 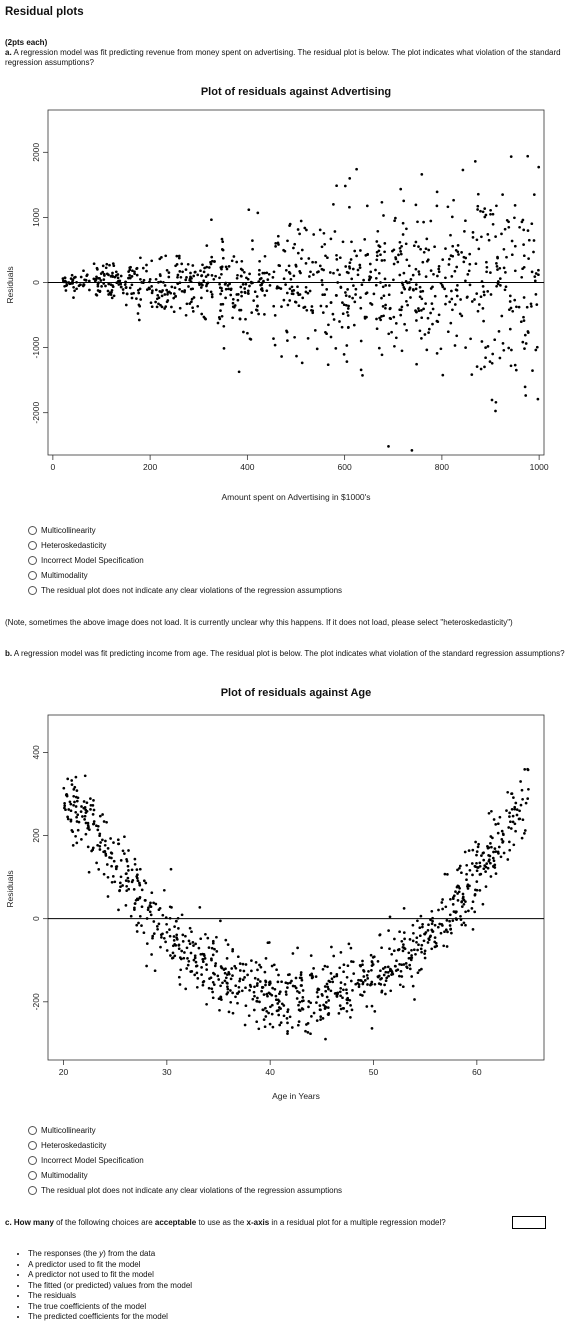 What do you see at coordinates (185, 575) in the screenshot?
I see `question-a-option: Multimodality` at bounding box center [185, 575].